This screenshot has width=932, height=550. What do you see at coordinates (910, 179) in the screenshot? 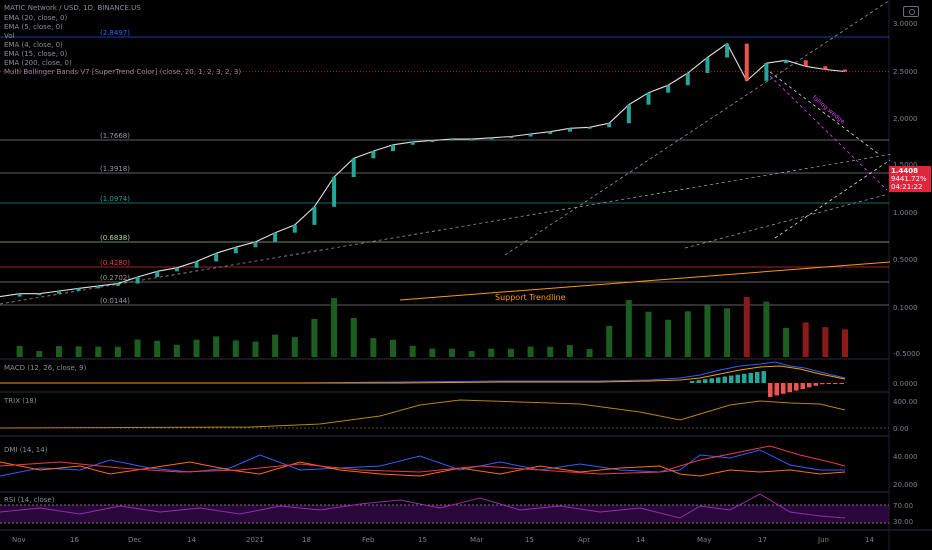
I see `last-price-tag: 1.4408 9441.72% 04:21:22` at bounding box center [910, 179].